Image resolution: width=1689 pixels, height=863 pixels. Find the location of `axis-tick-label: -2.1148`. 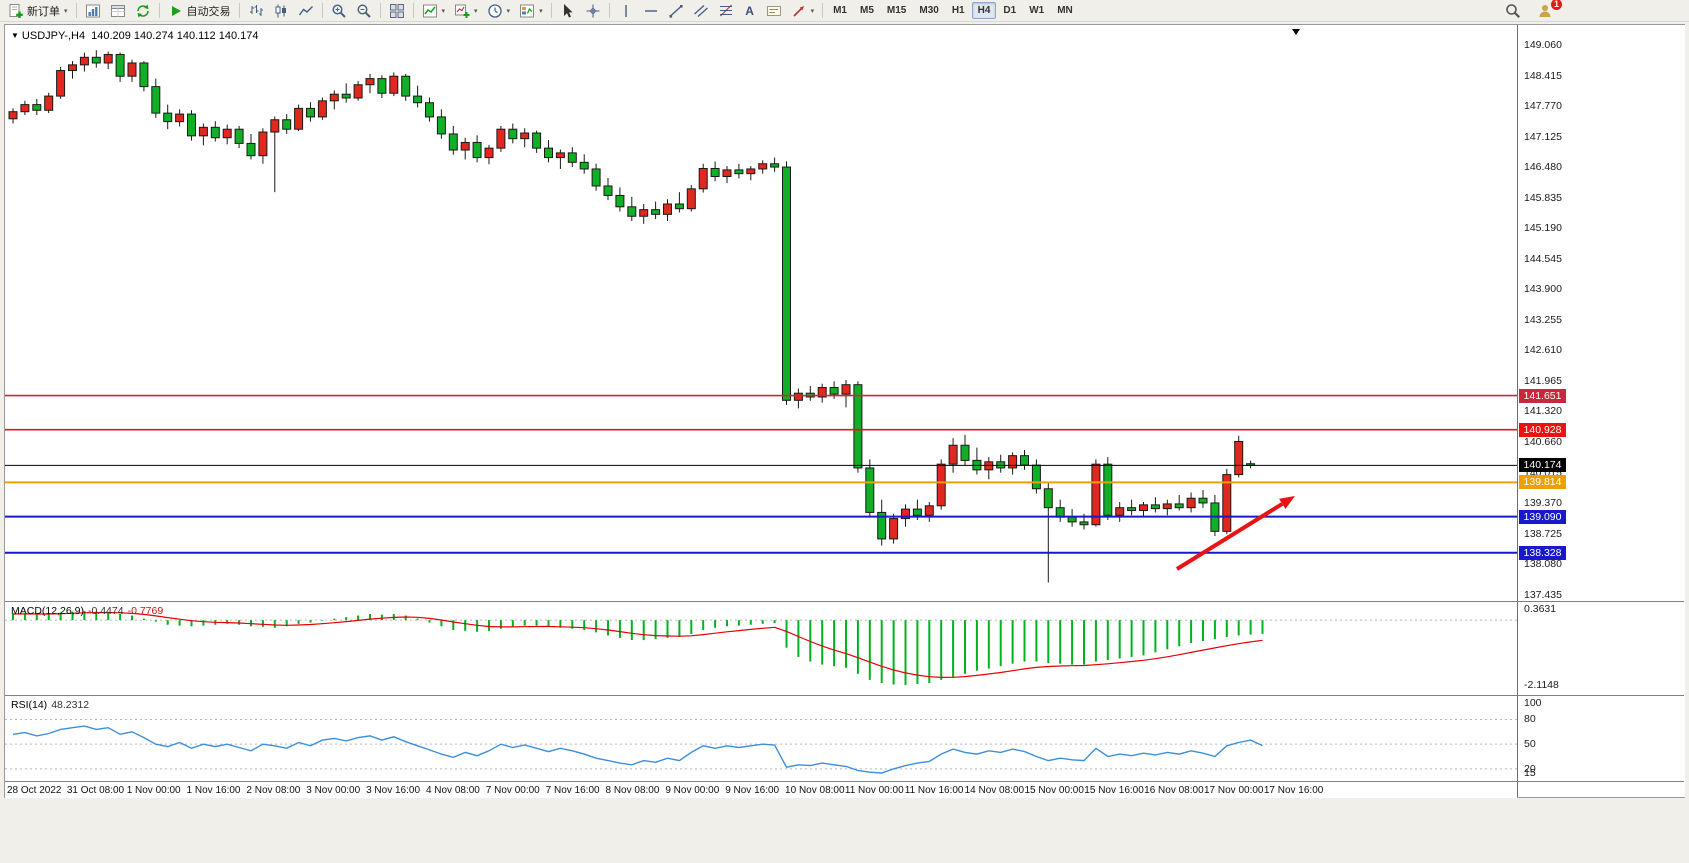

axis-tick-label: -2.1148 is located at coordinates (1541, 684).